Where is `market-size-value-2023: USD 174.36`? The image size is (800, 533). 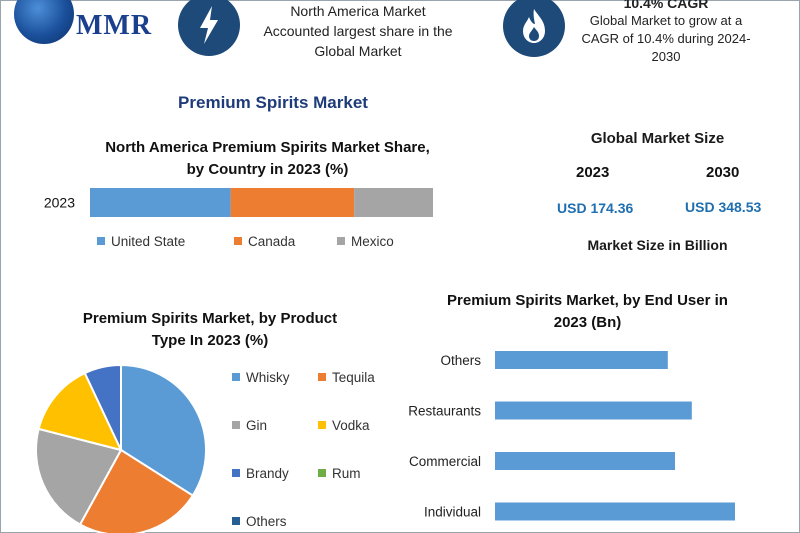 market-size-value-2023: USD 174.36 is located at coordinates (595, 208).